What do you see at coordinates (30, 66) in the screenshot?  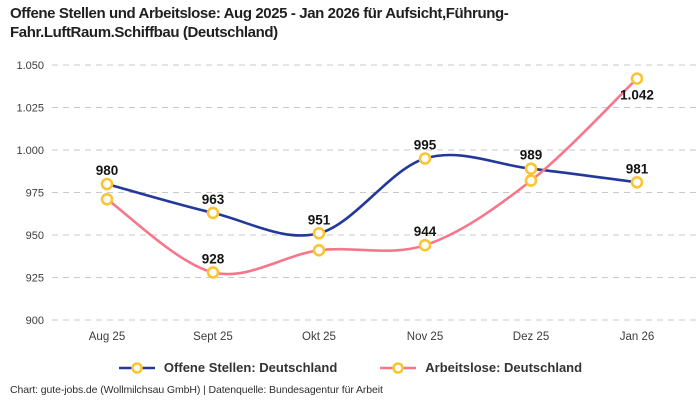 I see `y-axis-tick-label: 1.050` at bounding box center [30, 66].